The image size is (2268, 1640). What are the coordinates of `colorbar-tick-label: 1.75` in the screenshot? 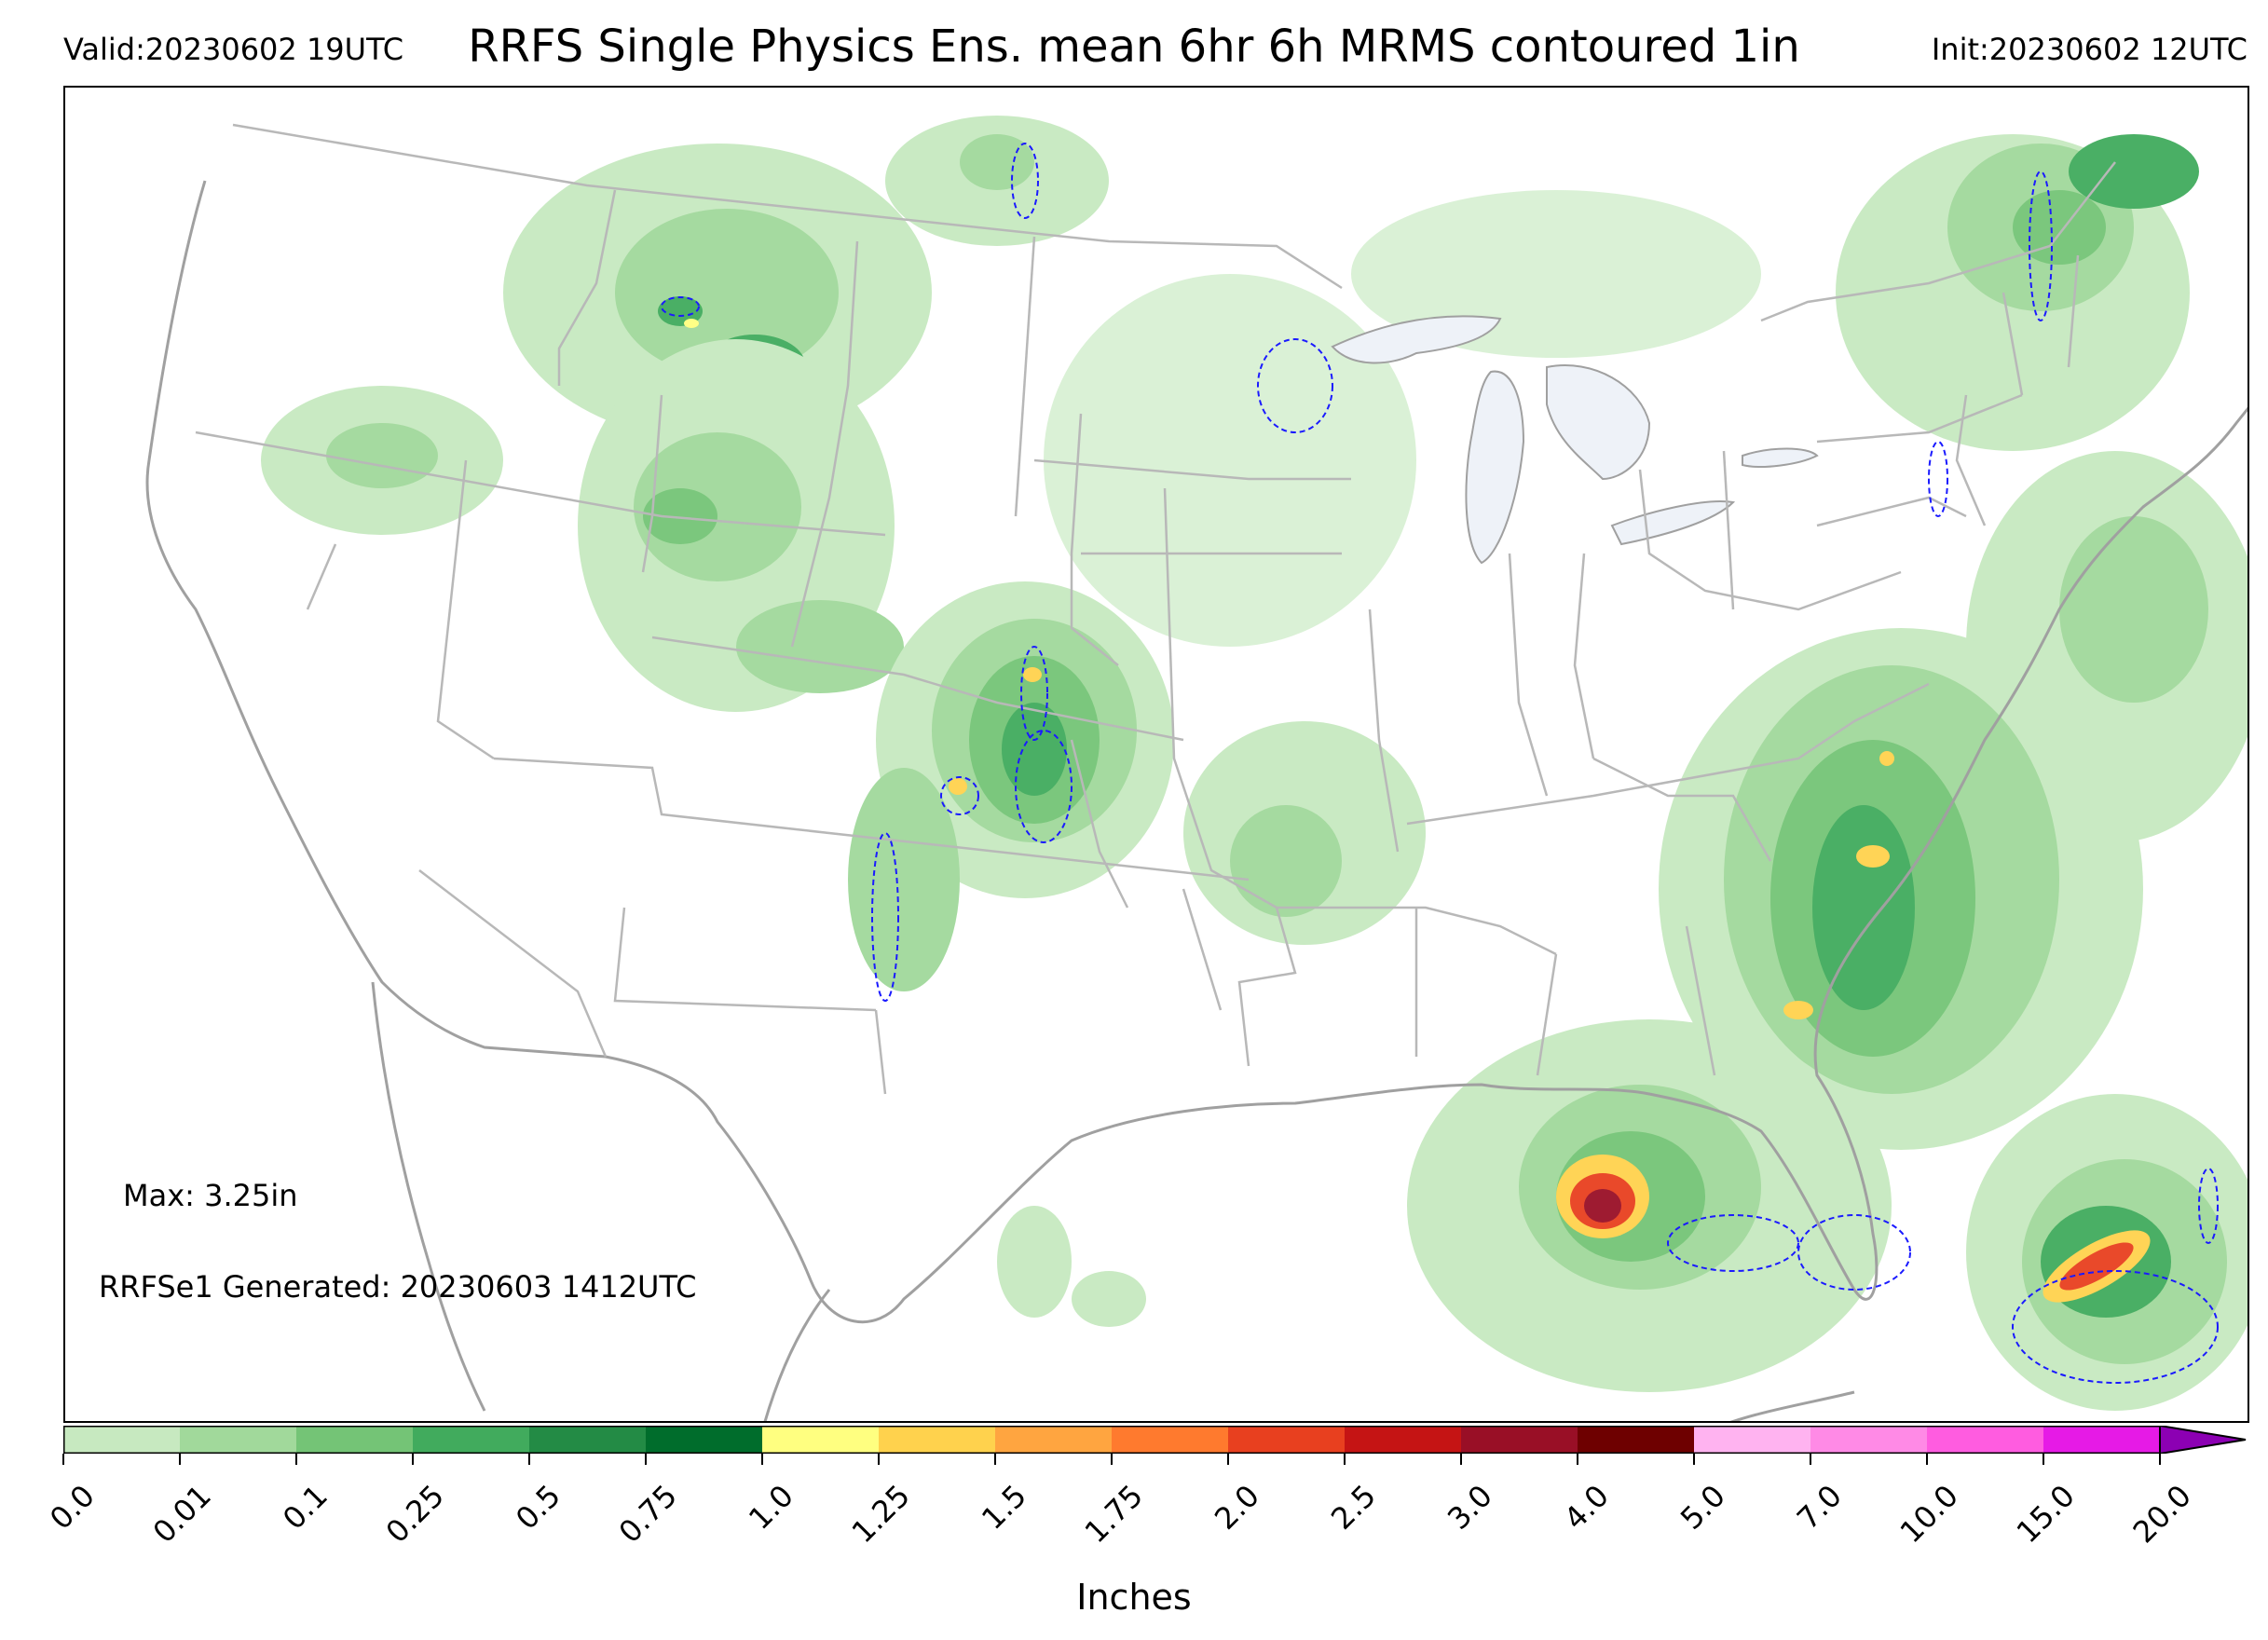 It's located at (1113, 1514).